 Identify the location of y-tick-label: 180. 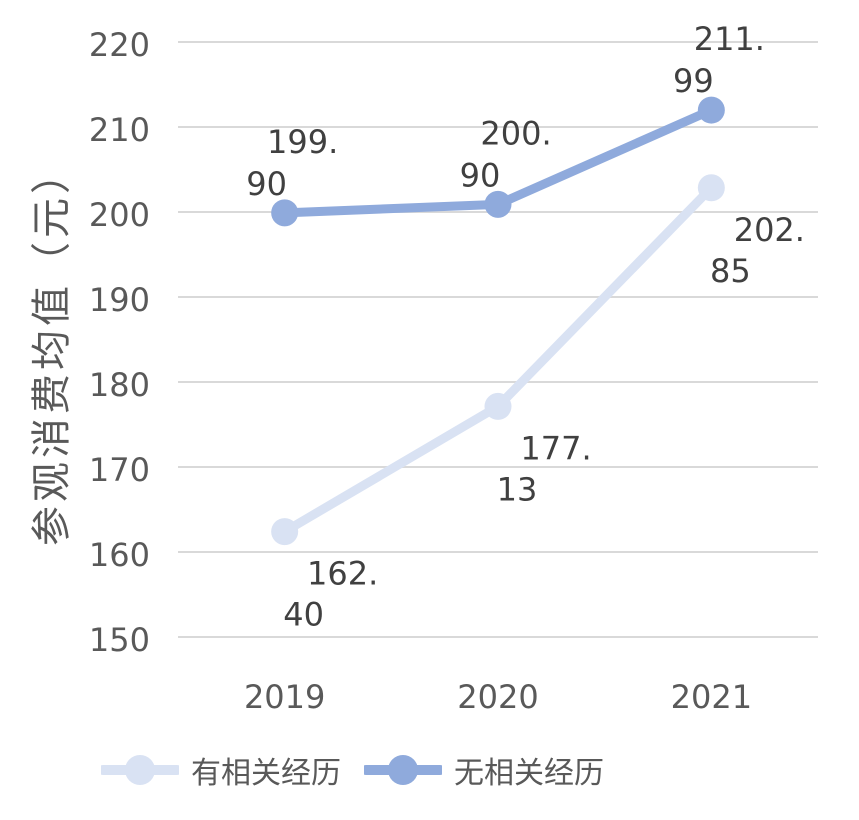
(119, 385).